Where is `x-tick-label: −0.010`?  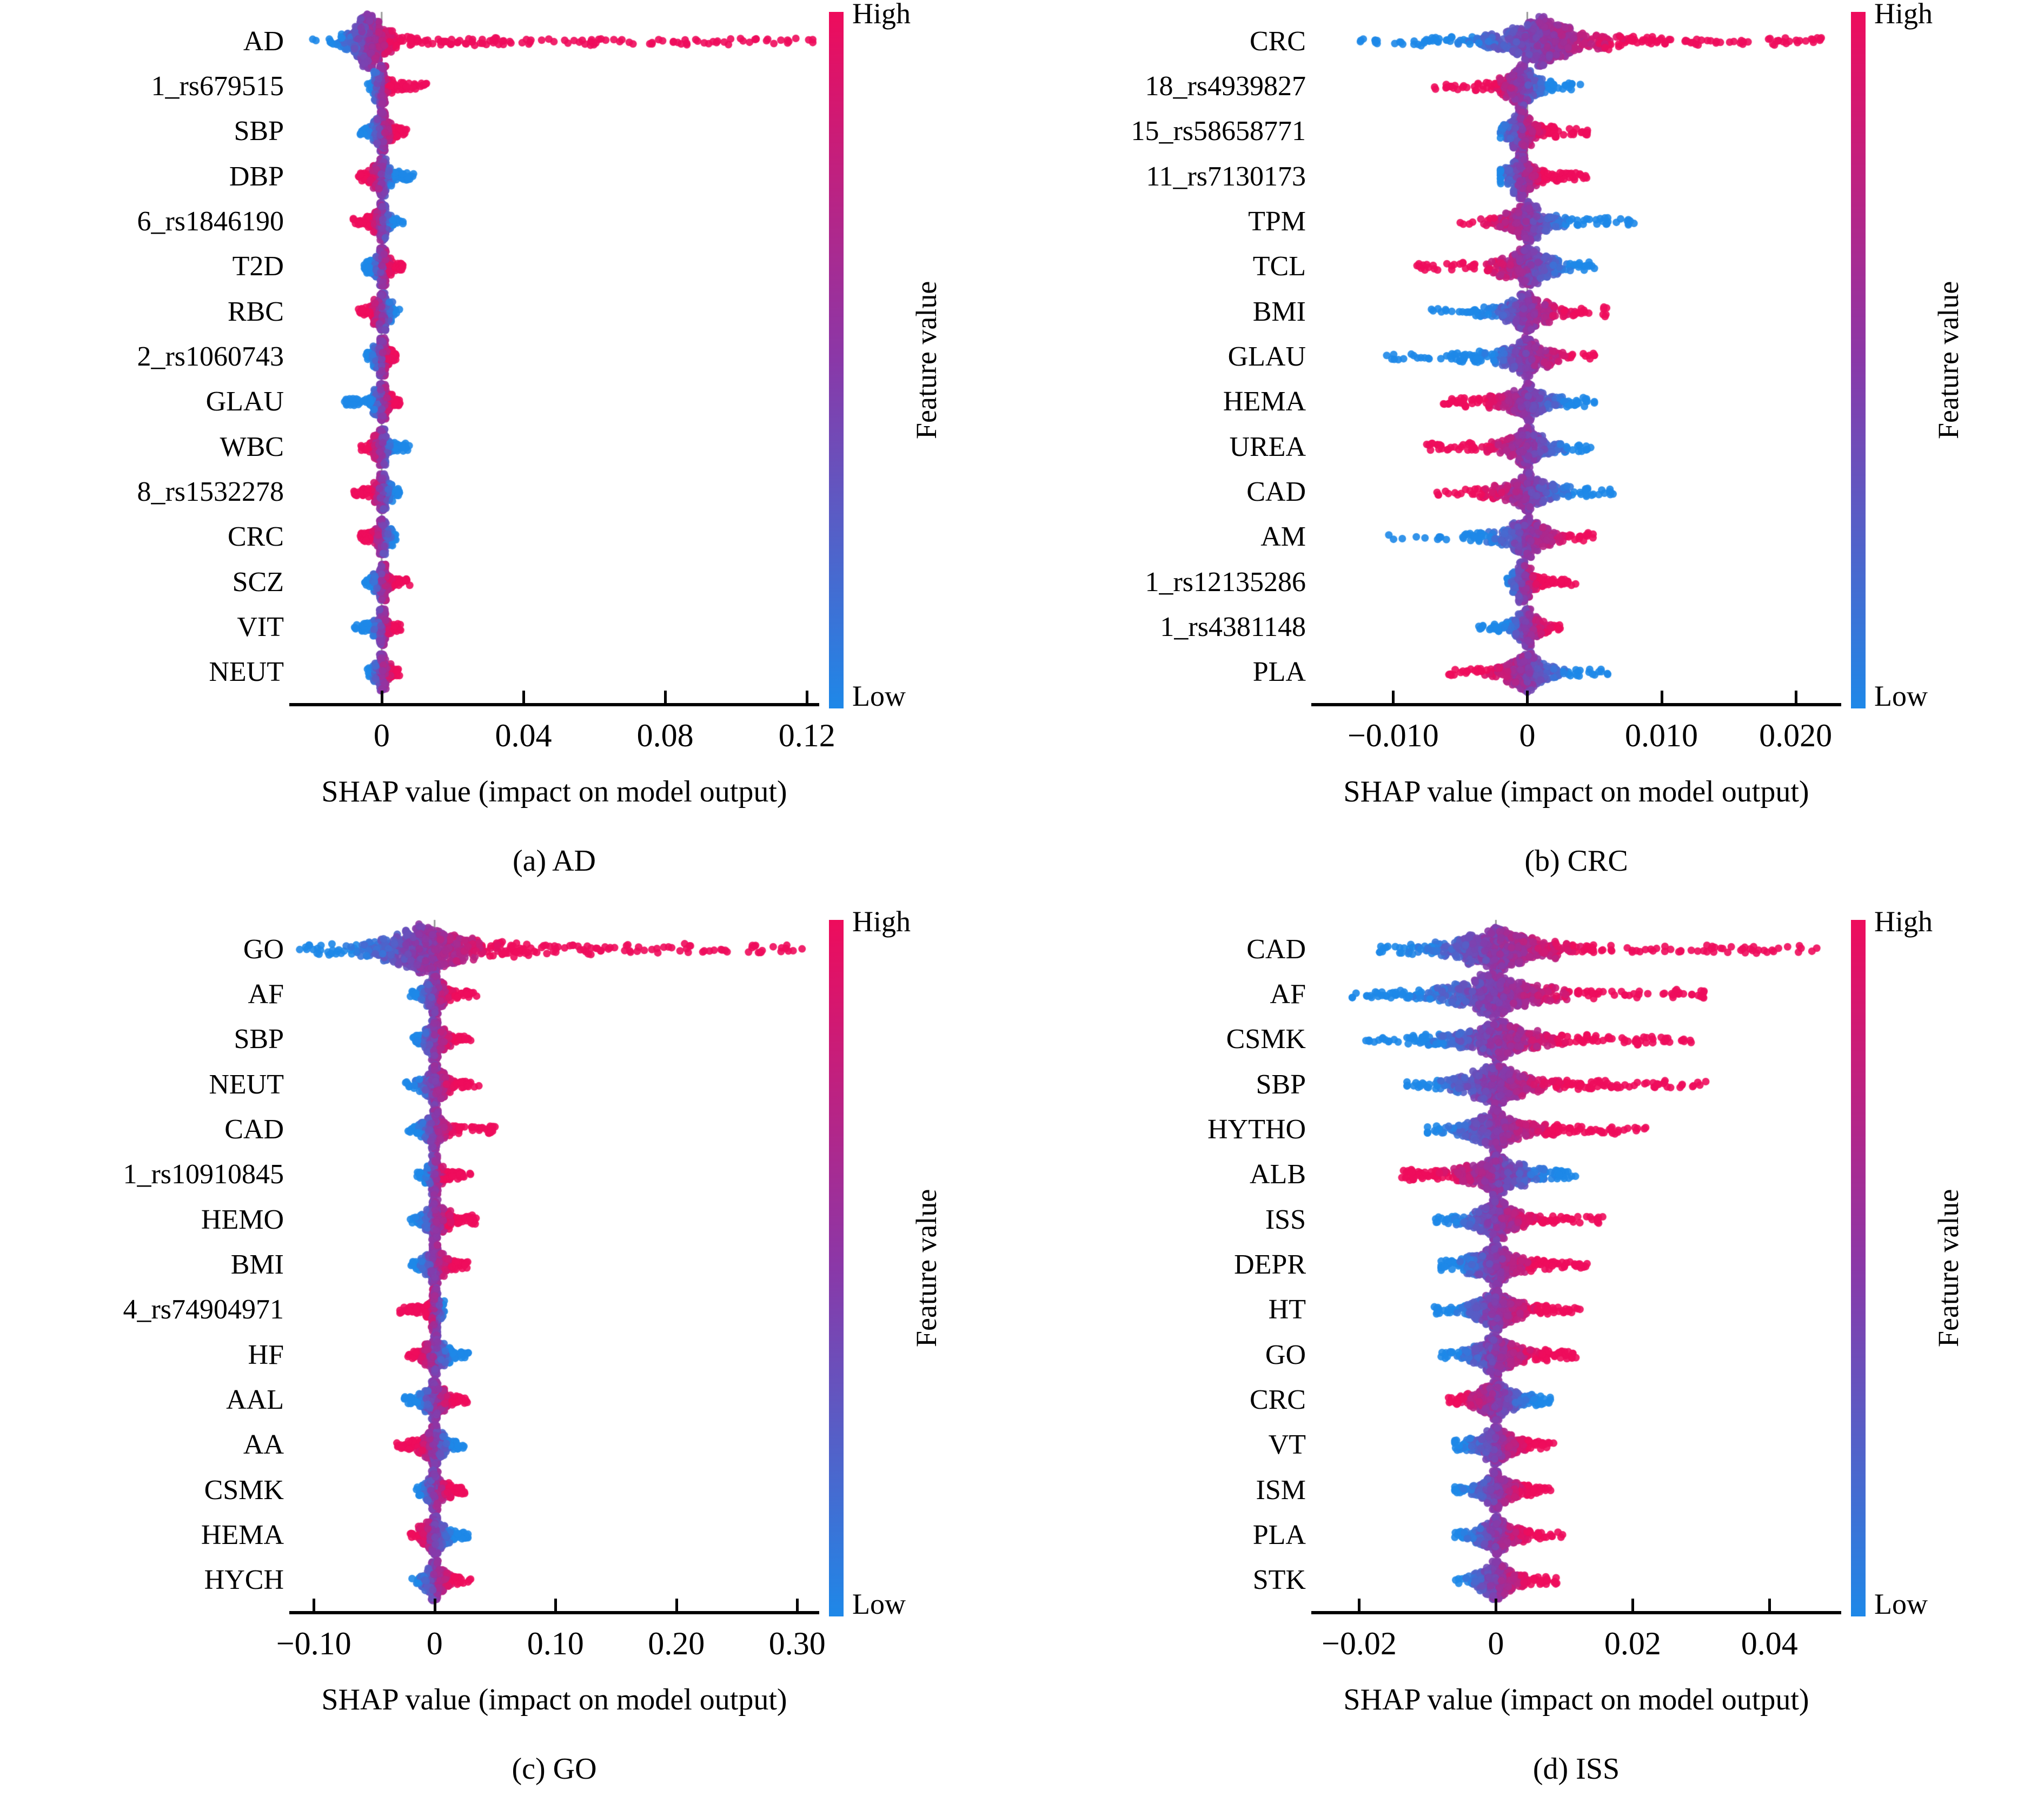 x-tick-label: −0.010 is located at coordinates (1393, 735).